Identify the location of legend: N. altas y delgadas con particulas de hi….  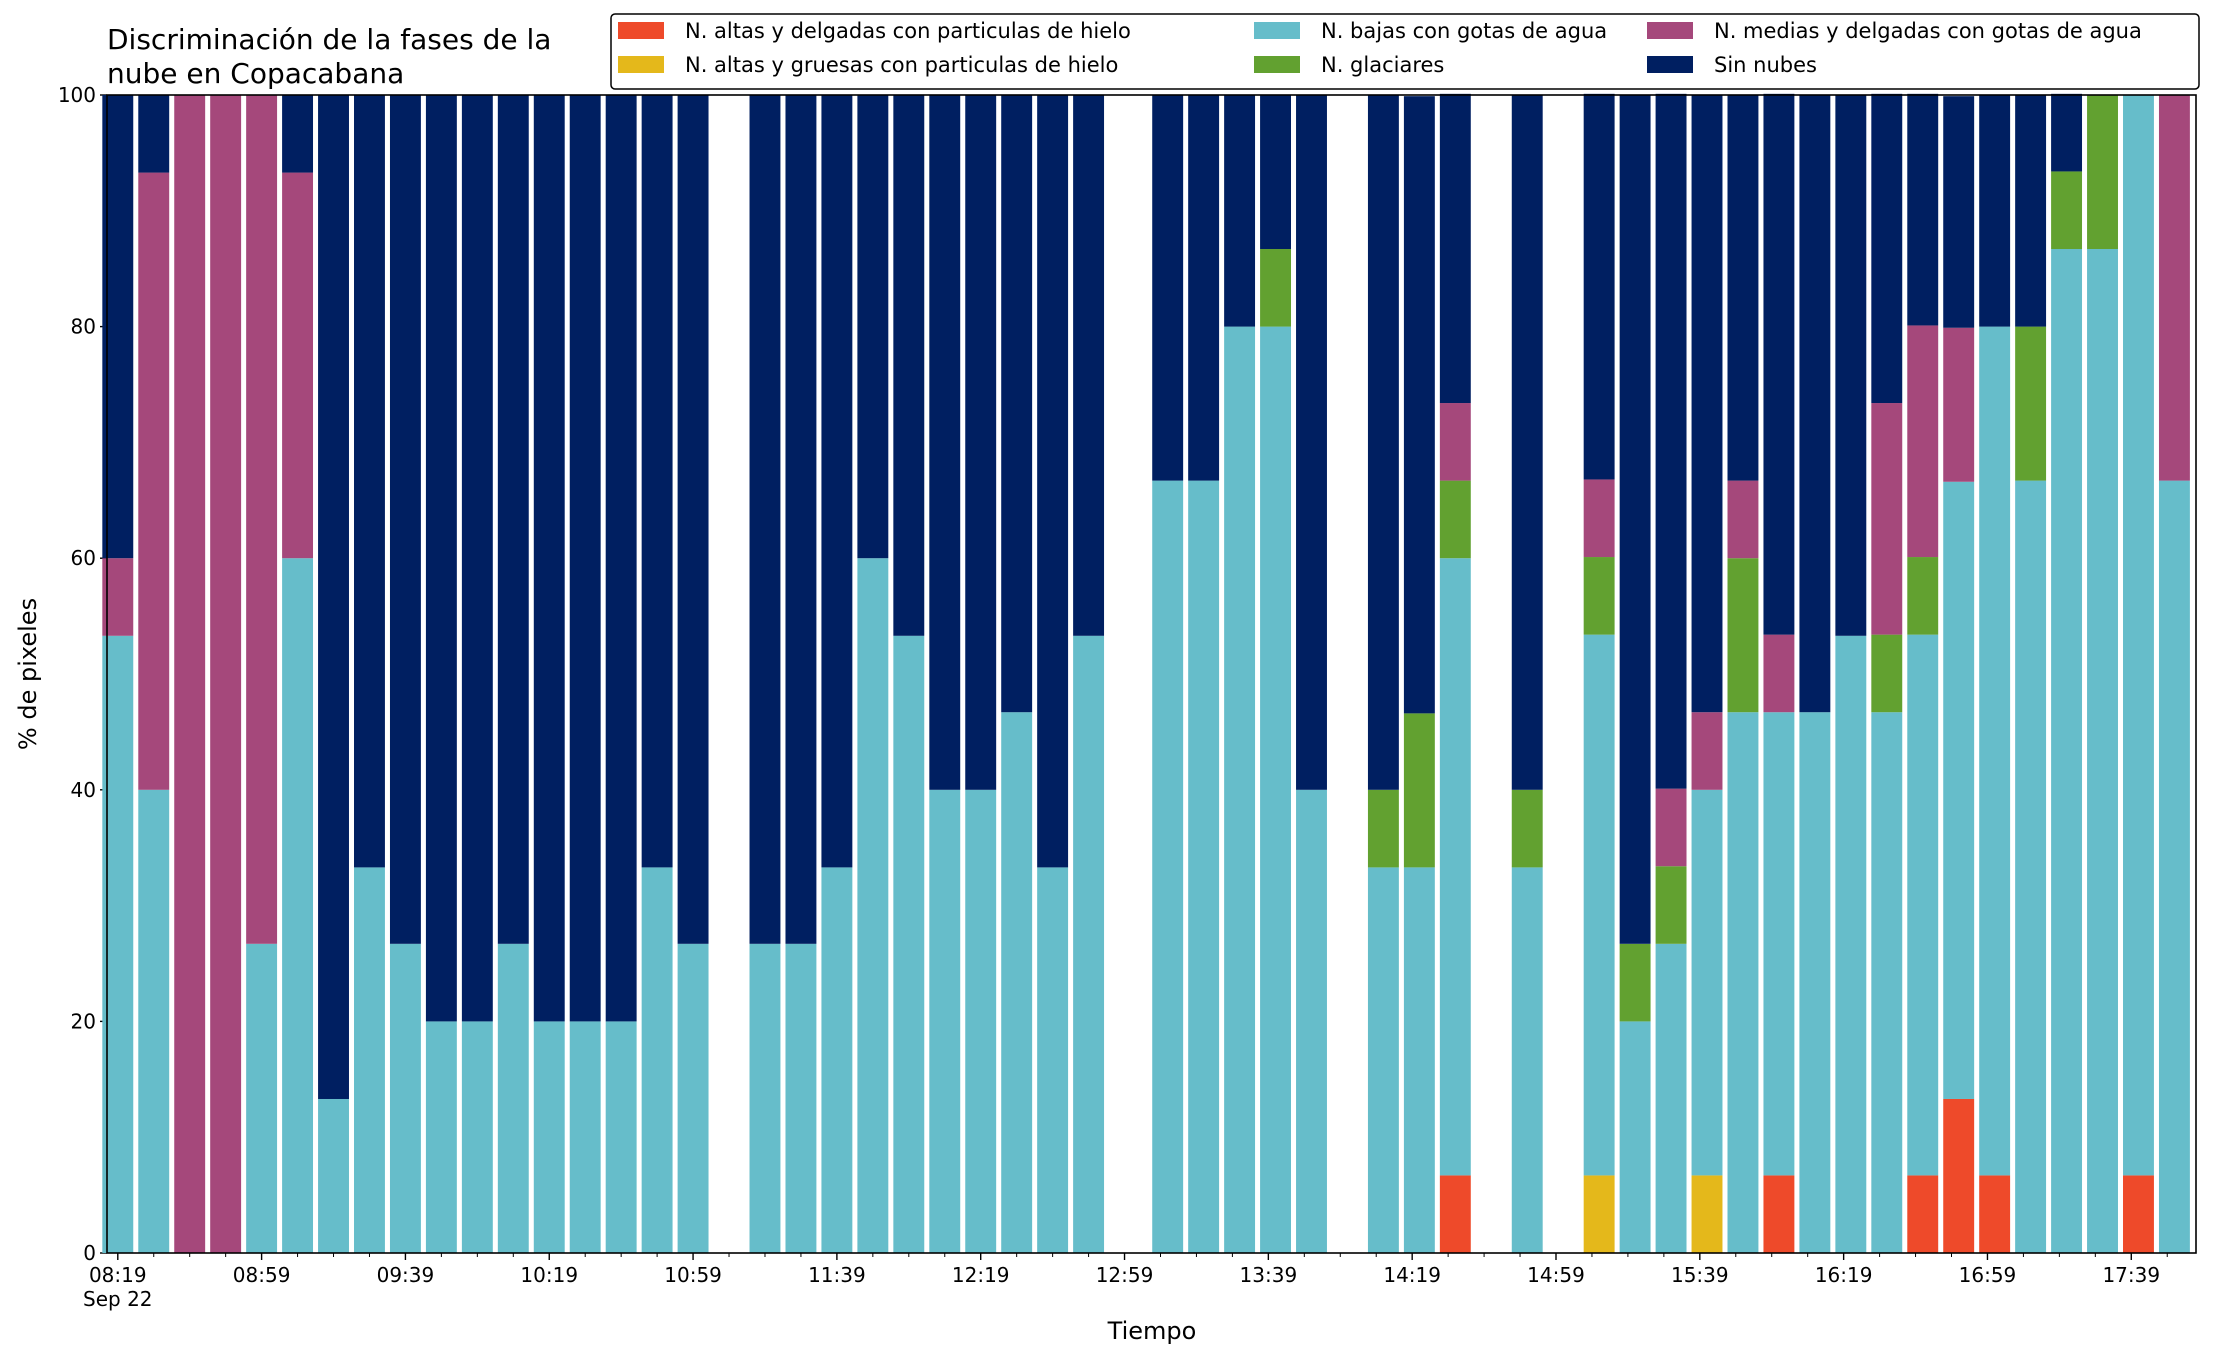
(1405, 51).